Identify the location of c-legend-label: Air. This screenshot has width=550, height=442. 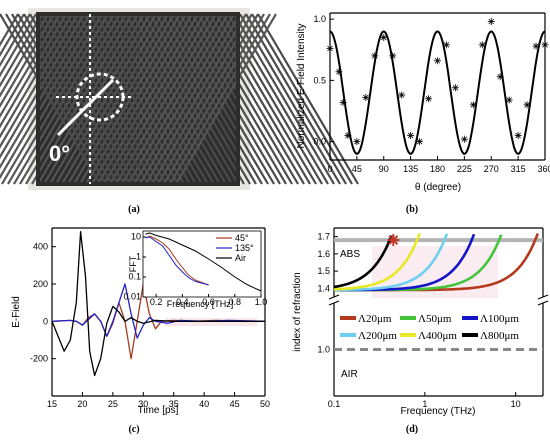
(240, 258).